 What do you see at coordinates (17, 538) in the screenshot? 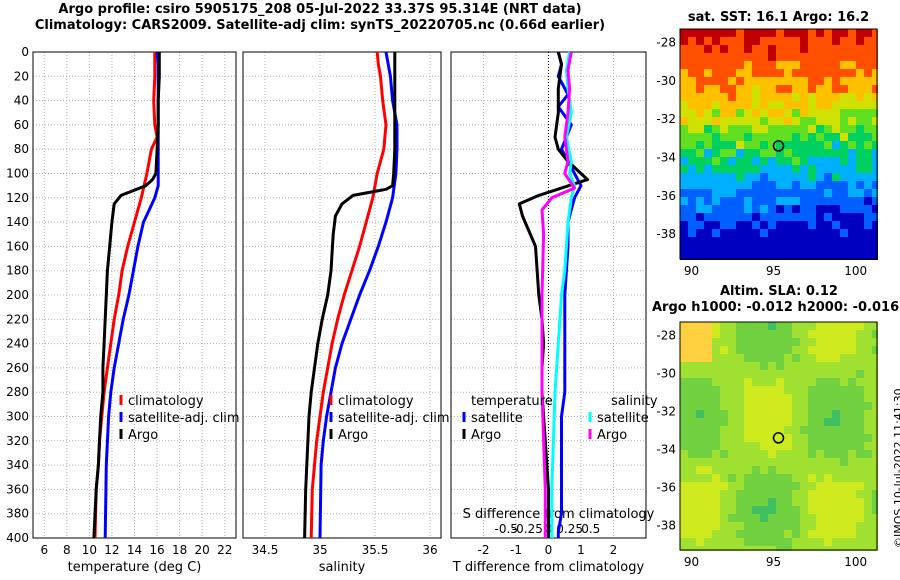
I see `y-tick-label: 400` at bounding box center [17, 538].